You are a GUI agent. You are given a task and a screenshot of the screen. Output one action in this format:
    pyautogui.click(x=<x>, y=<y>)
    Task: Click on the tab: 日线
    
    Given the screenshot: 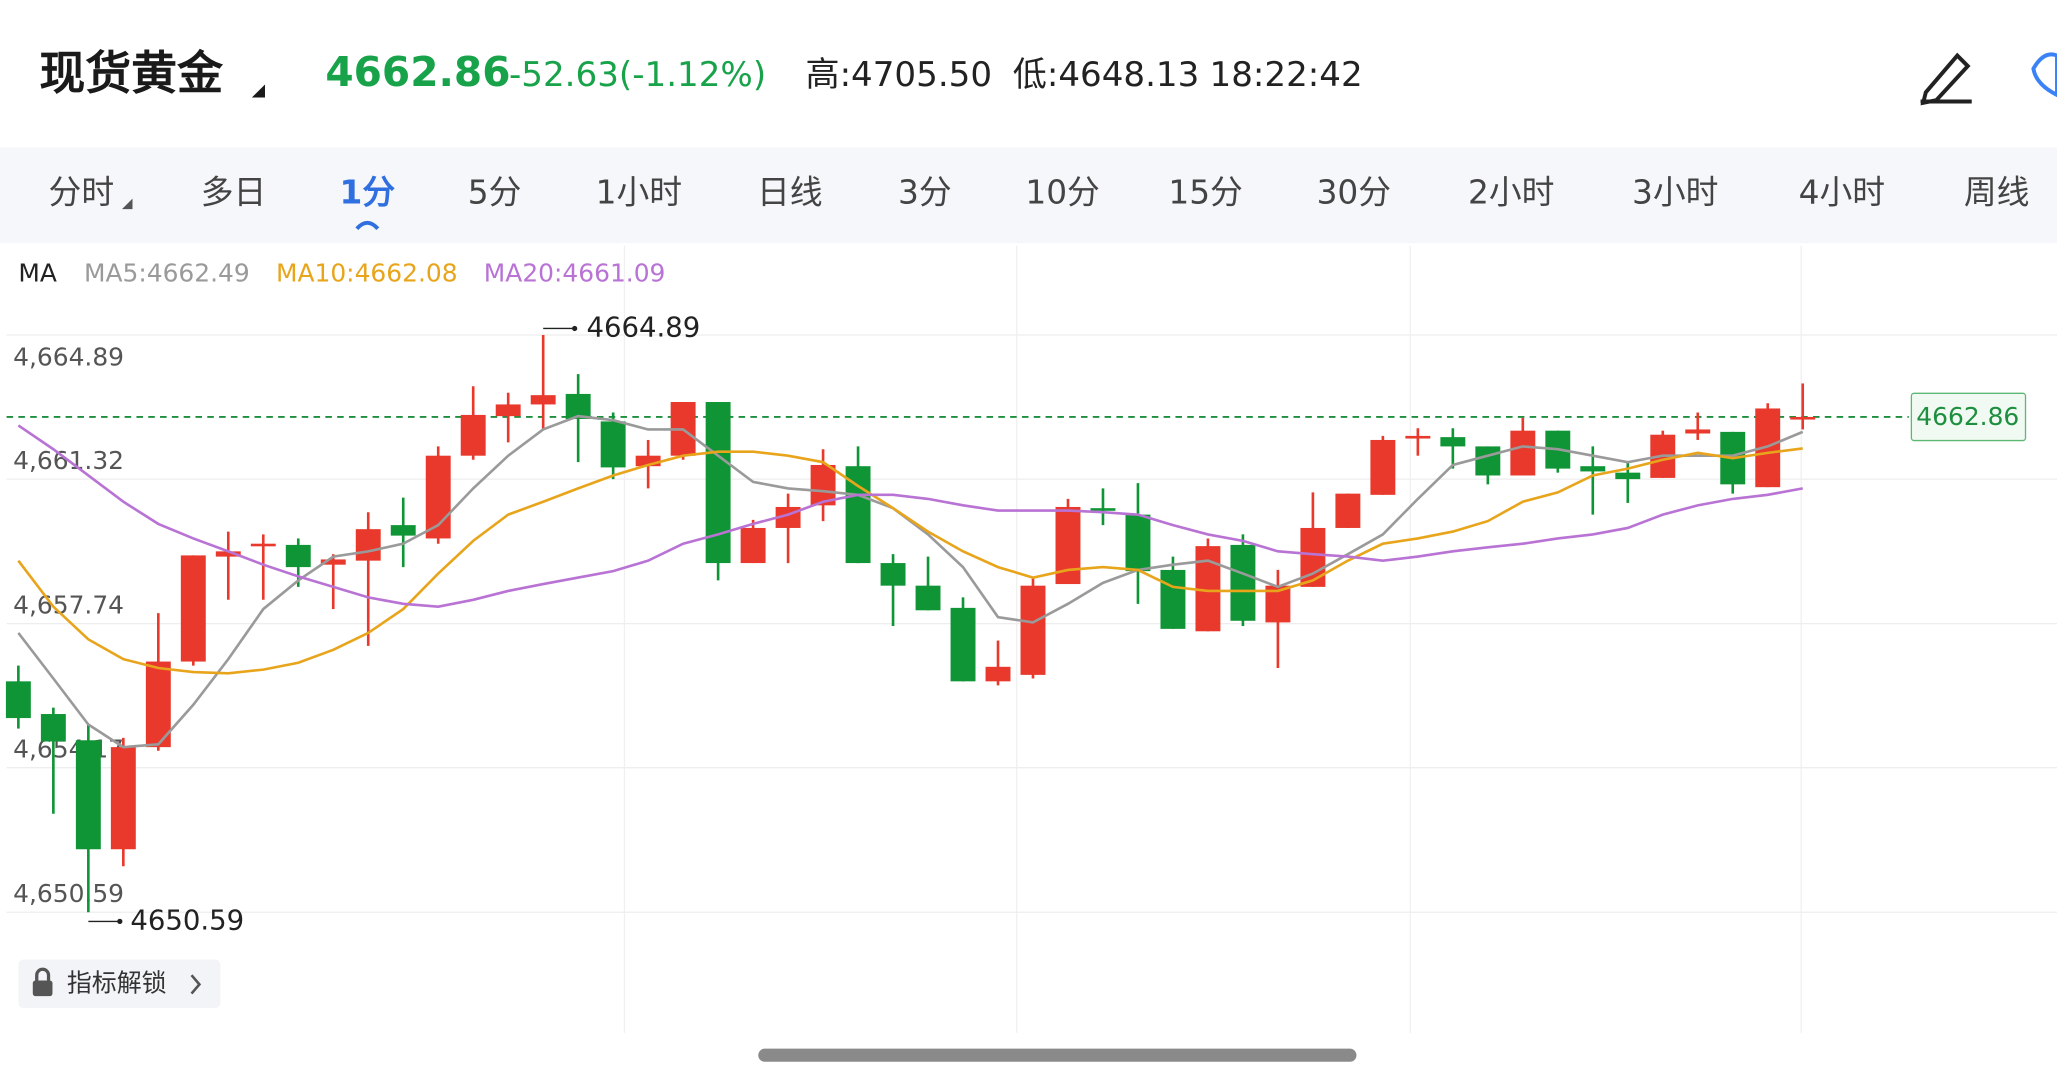 What is the action you would take?
    pyautogui.click(x=790, y=193)
    